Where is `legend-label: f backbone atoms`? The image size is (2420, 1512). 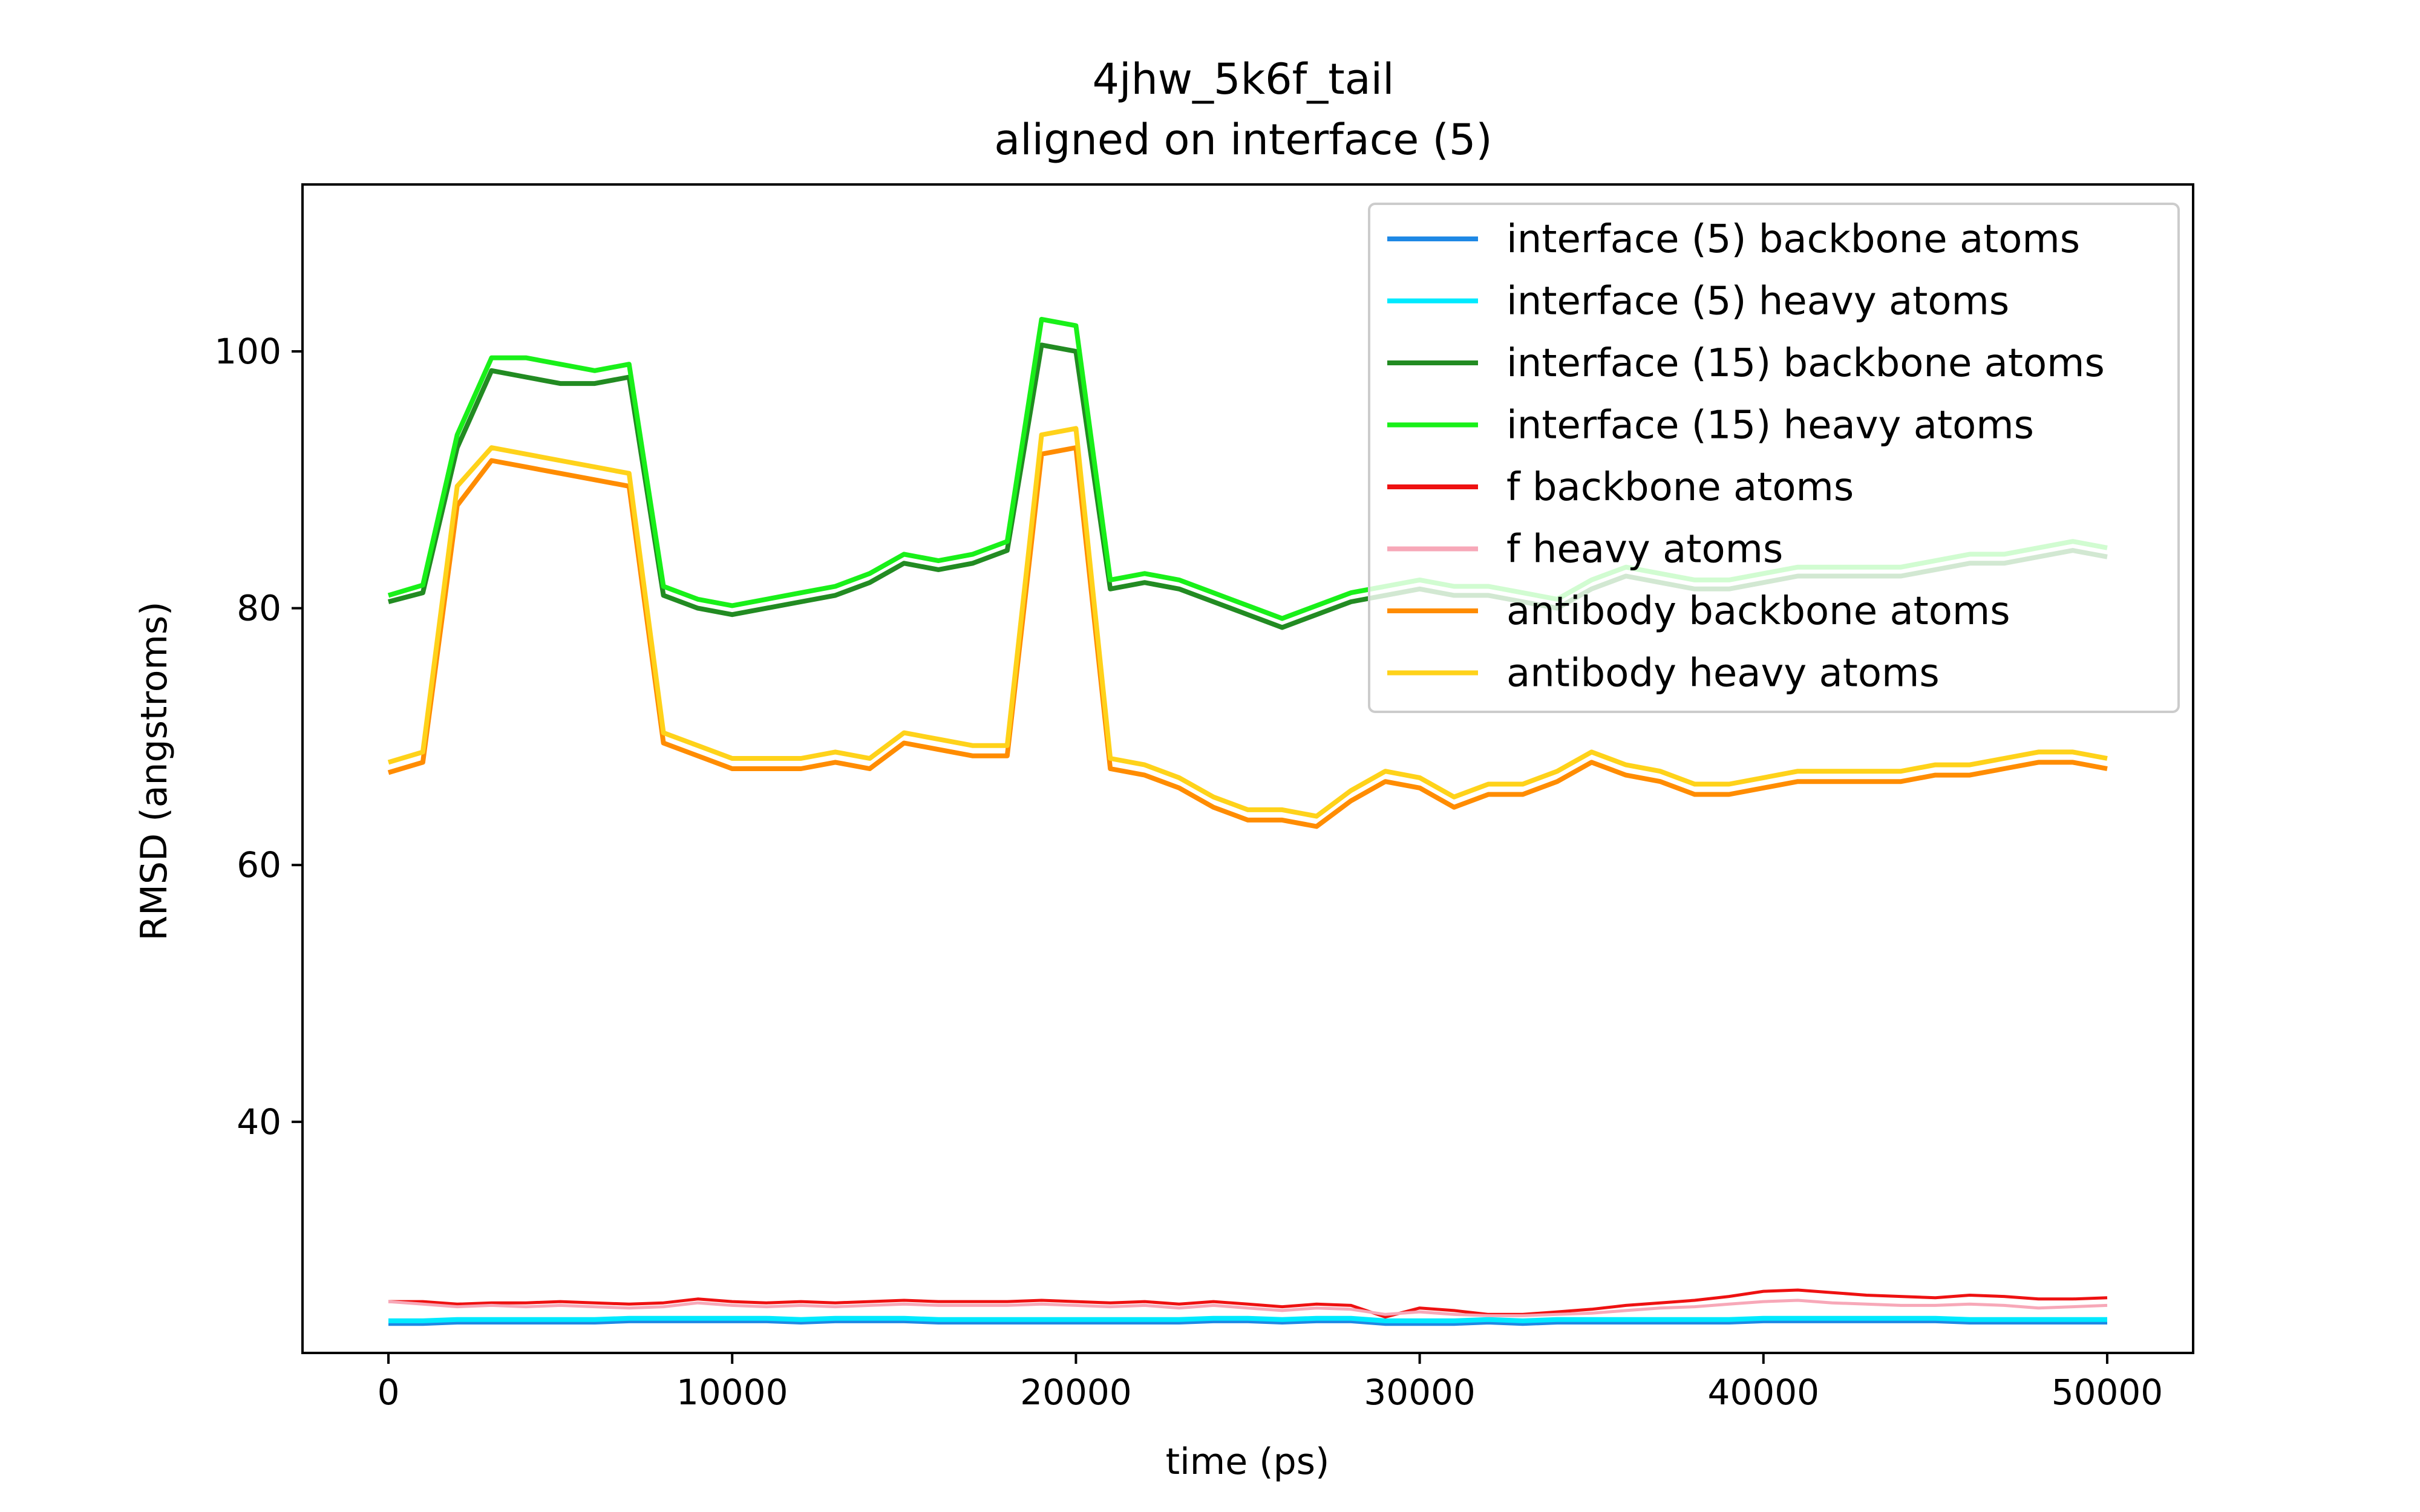 legend-label: f backbone atoms is located at coordinates (1680, 488).